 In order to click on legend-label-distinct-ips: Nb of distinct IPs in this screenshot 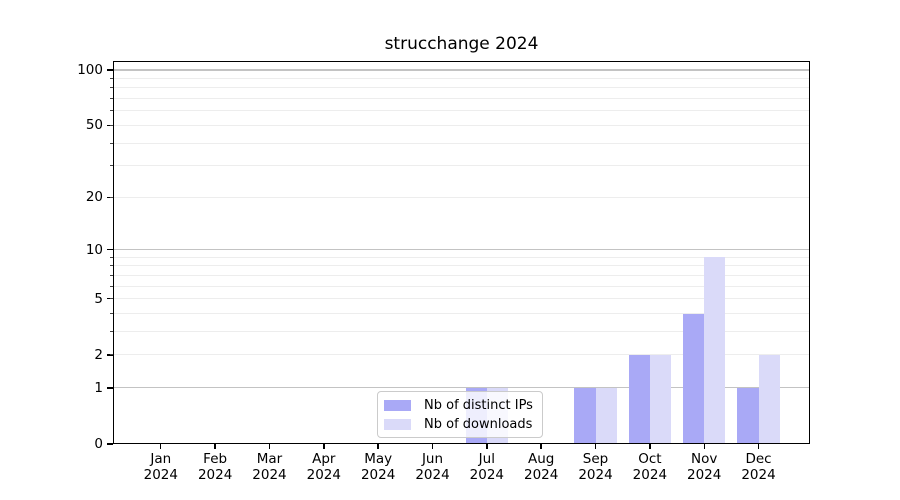, I will do `click(478, 405)`.